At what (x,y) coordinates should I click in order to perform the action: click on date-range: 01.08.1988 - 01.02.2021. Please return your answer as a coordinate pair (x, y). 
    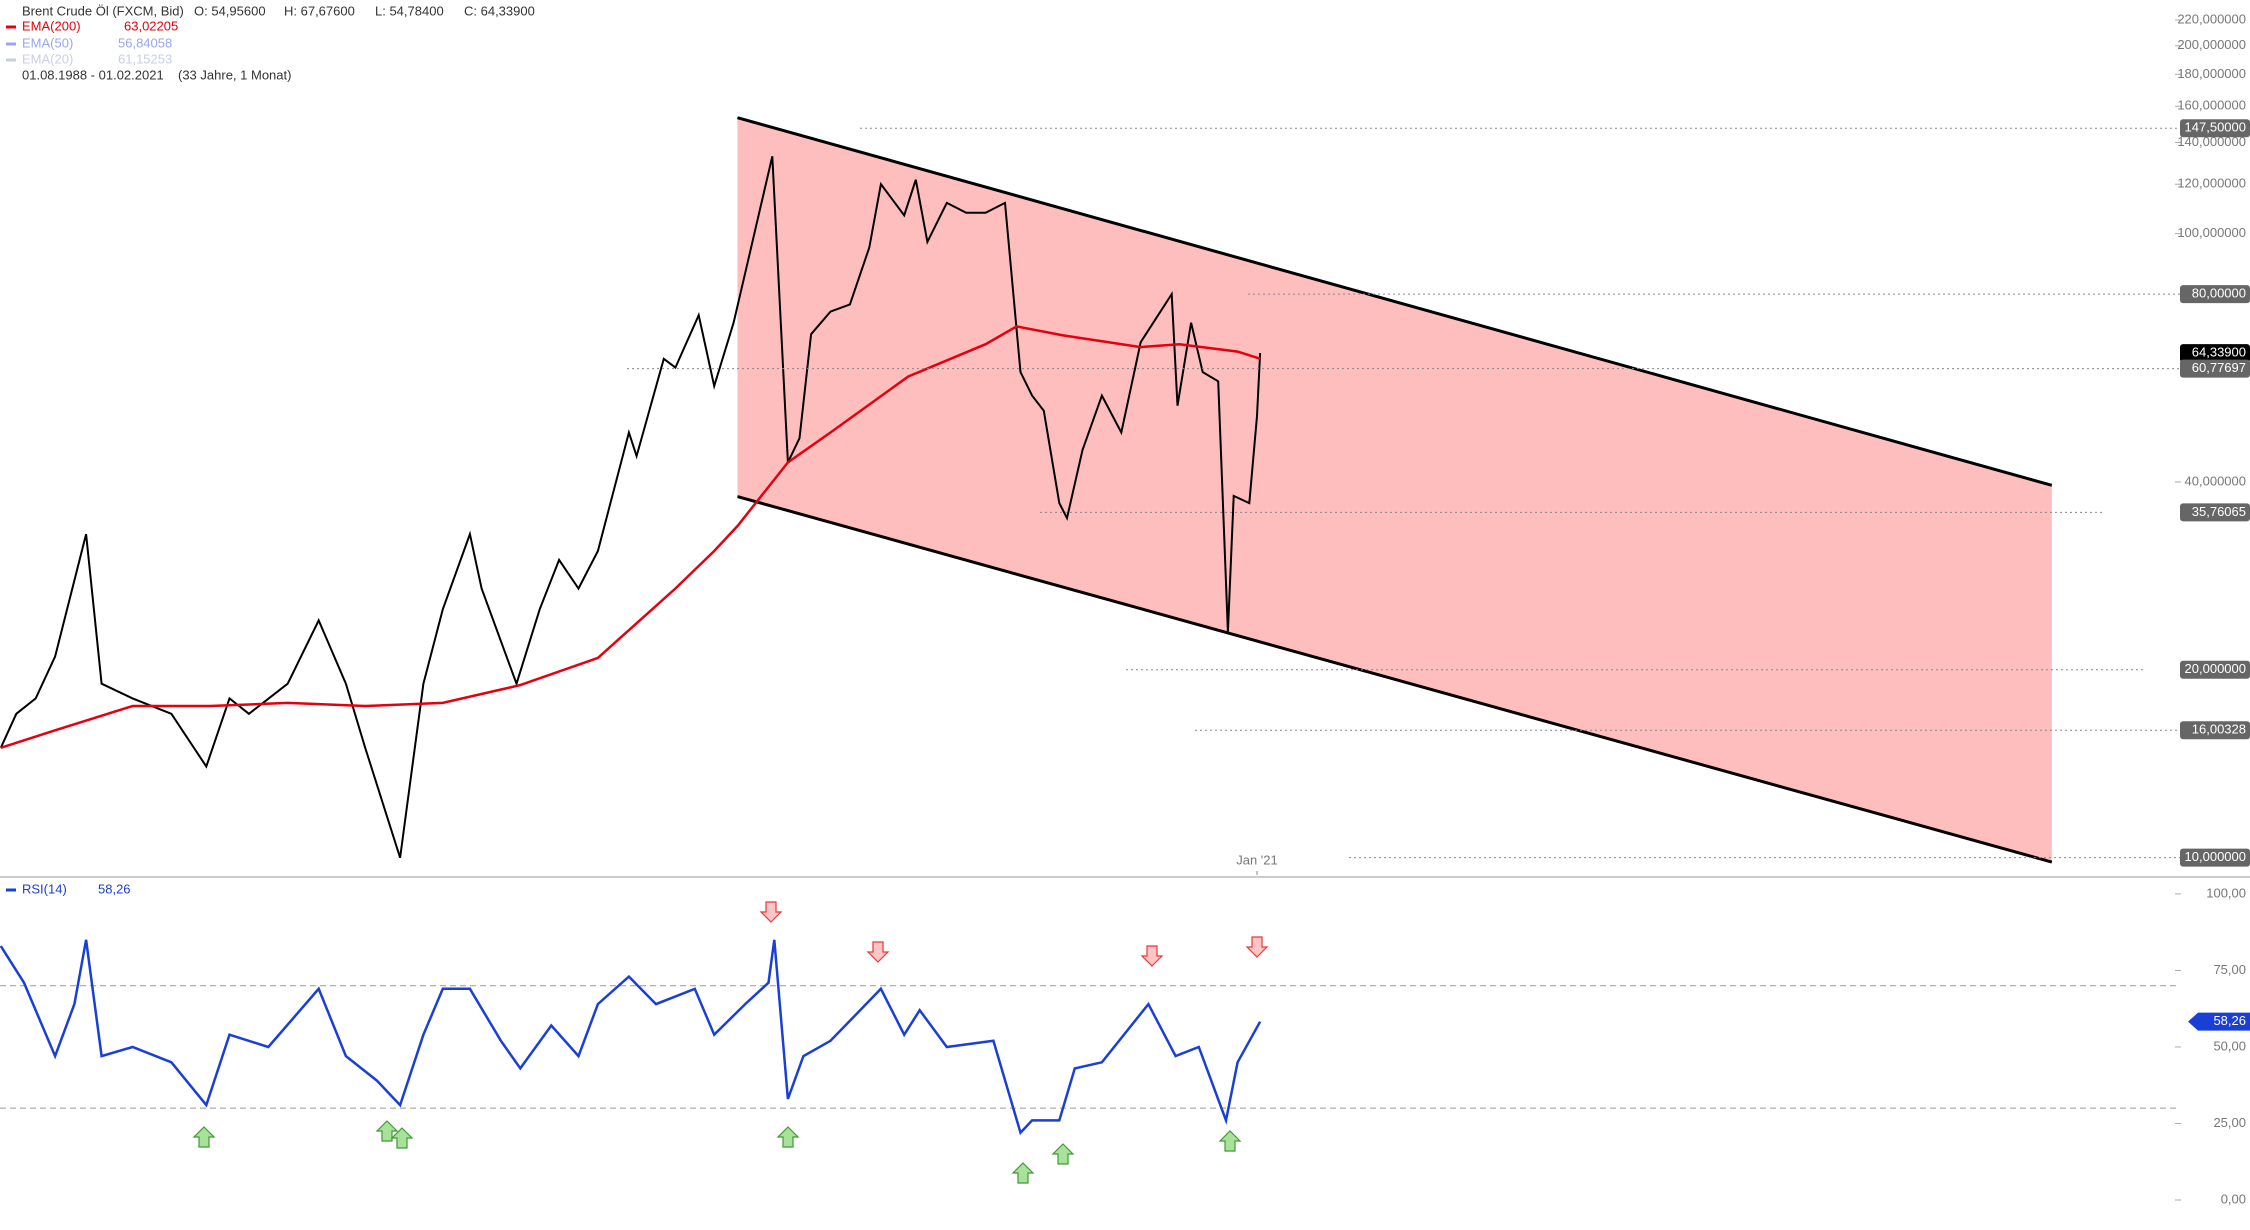
    Looking at the image, I should click on (93, 74).